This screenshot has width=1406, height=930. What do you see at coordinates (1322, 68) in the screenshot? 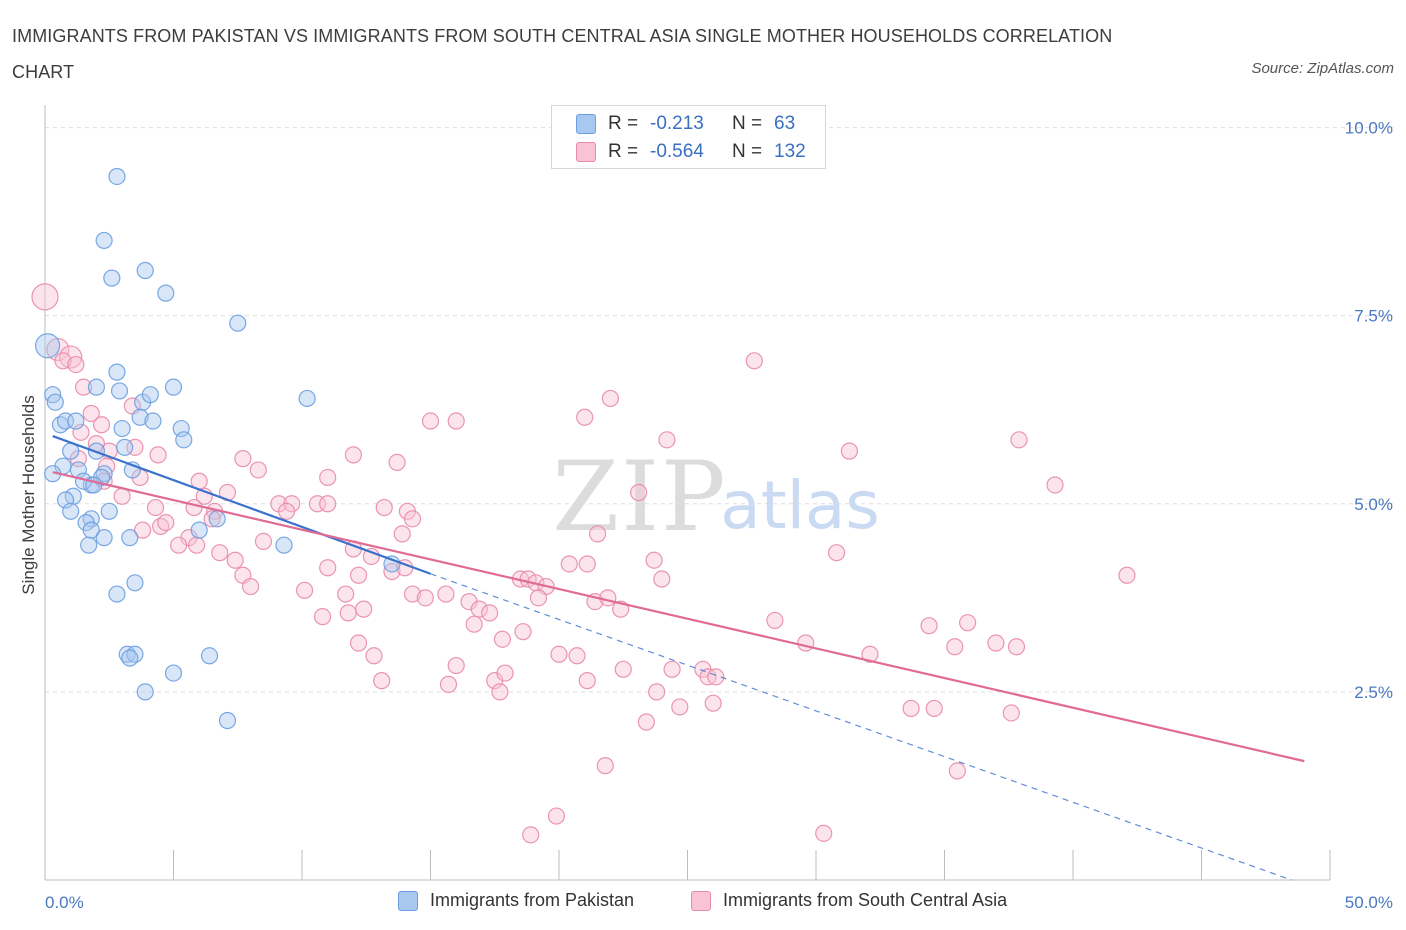
I see `source-label: Source: ZipAtlas.com` at bounding box center [1322, 68].